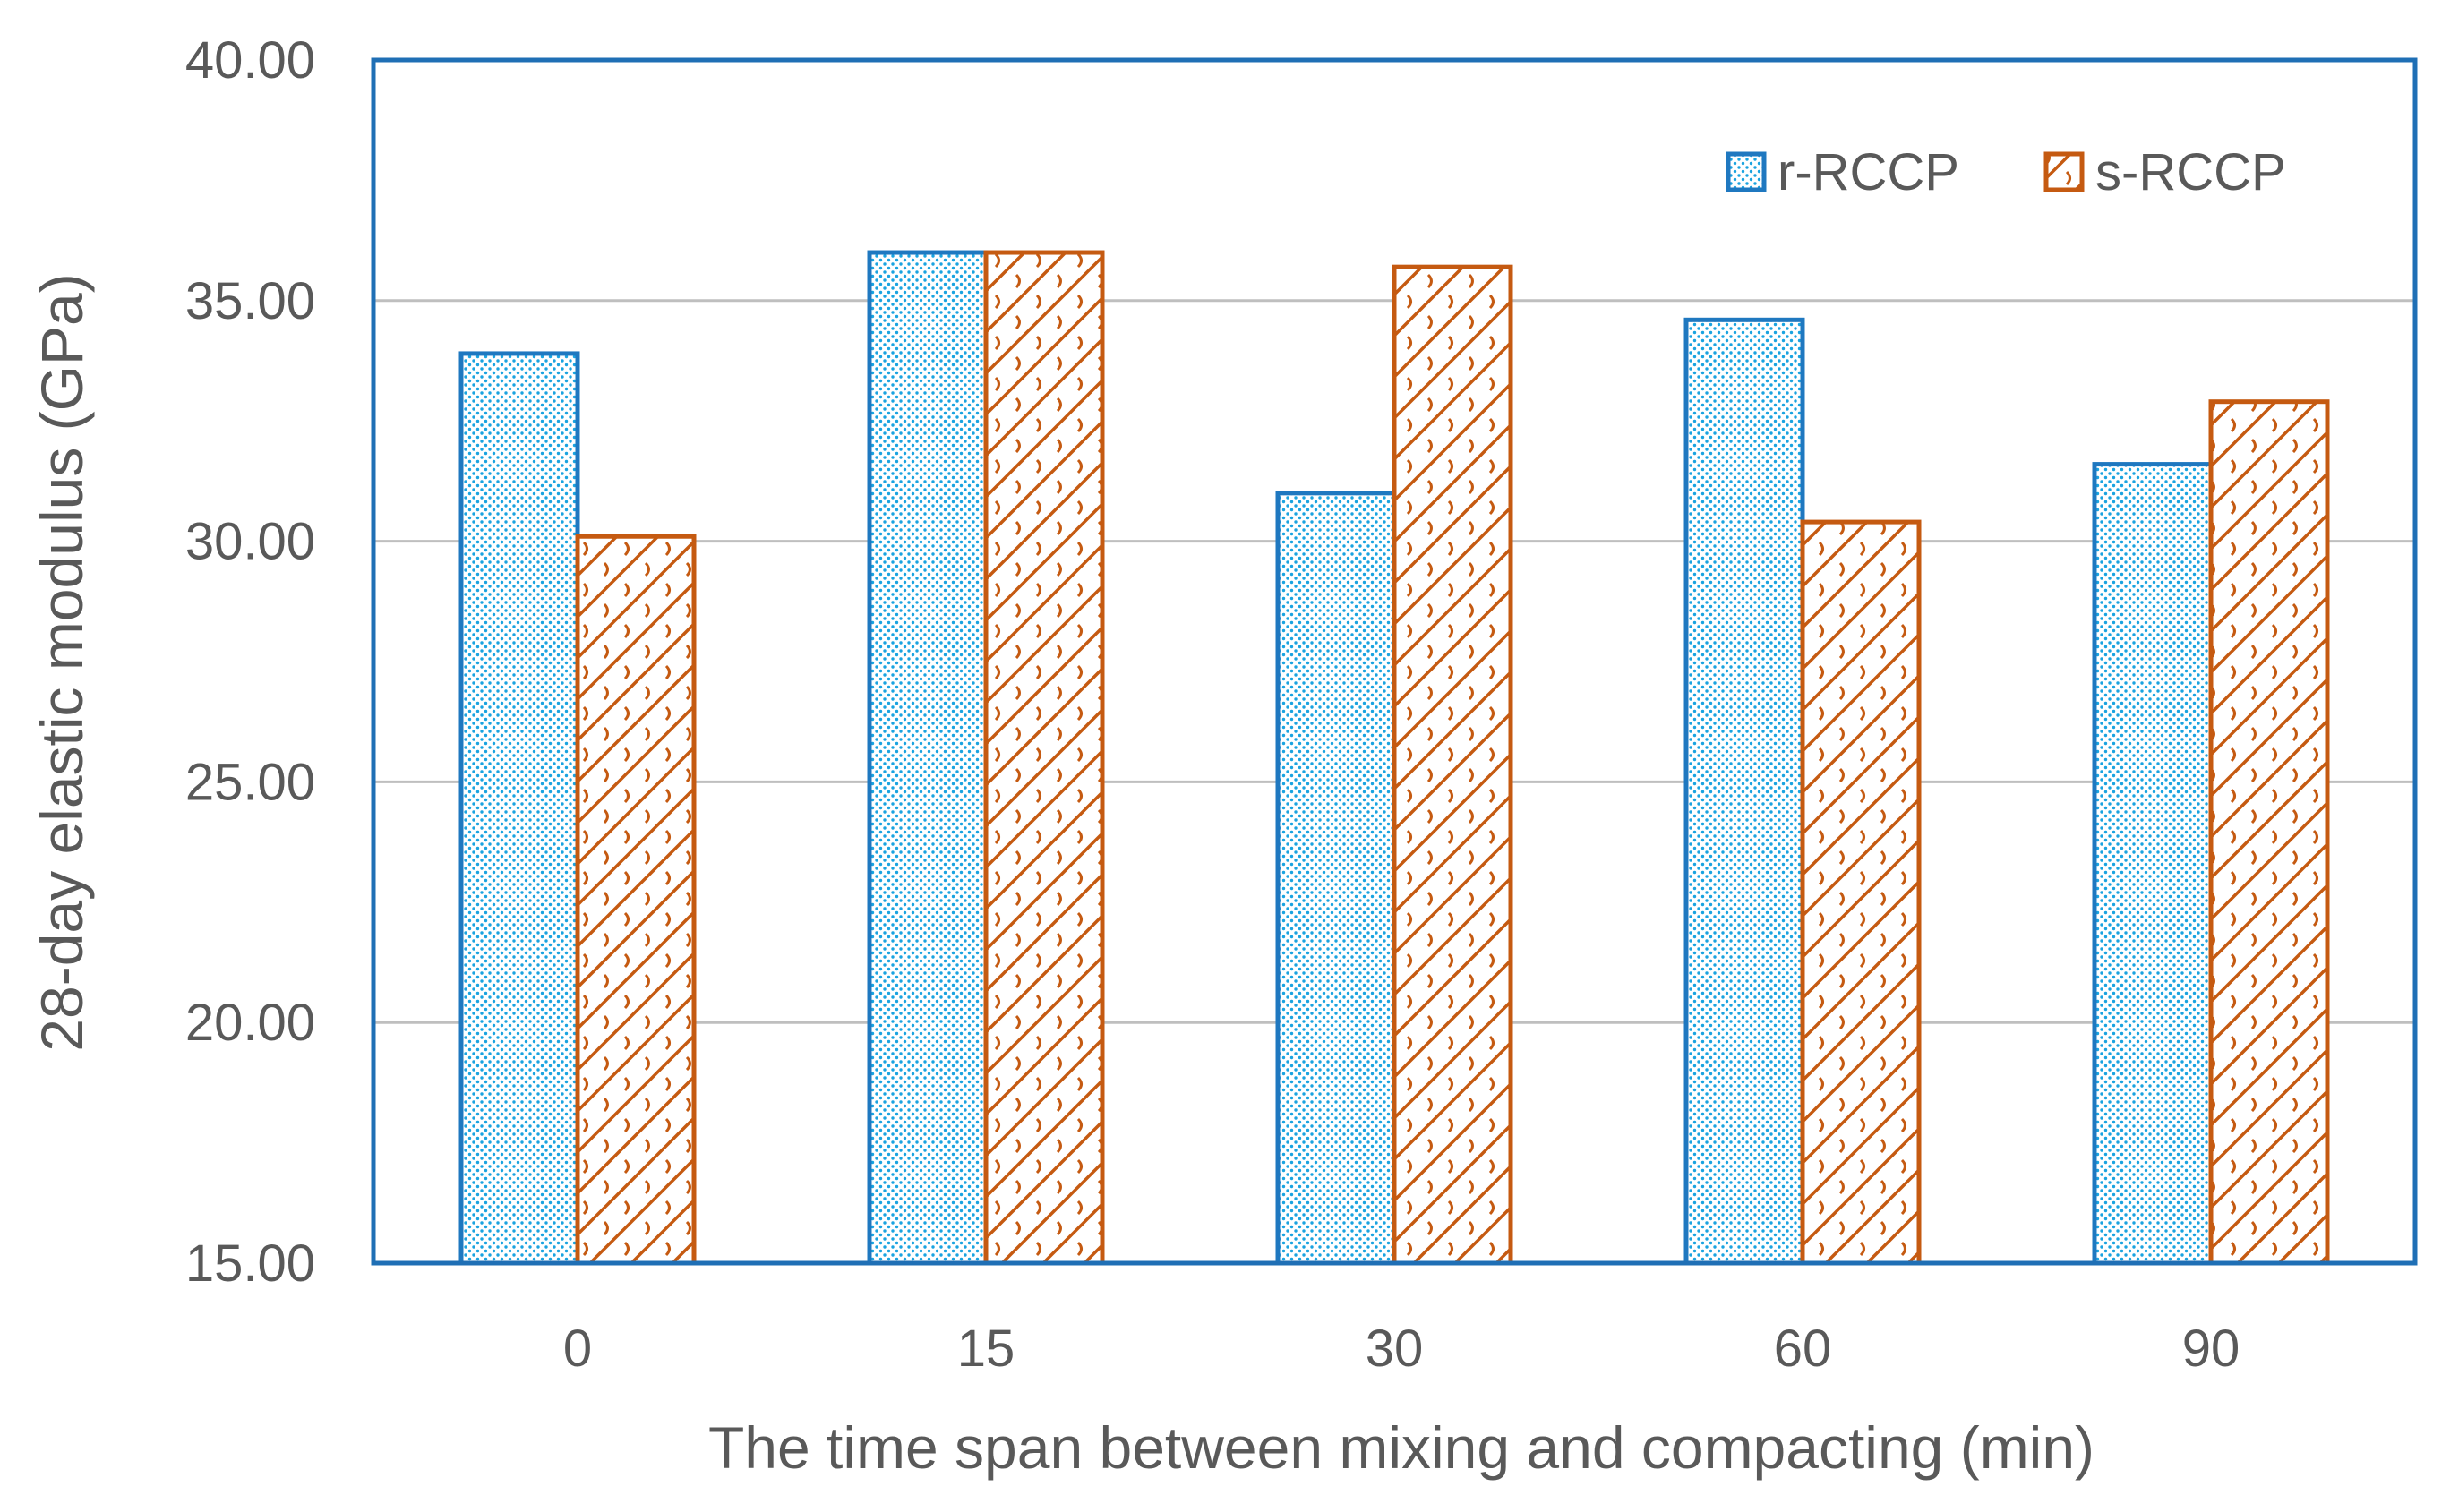 The width and height of the screenshot is (2450, 1512). What do you see at coordinates (250, 301) in the screenshot?
I see `y-tick-label: 35.00` at bounding box center [250, 301].